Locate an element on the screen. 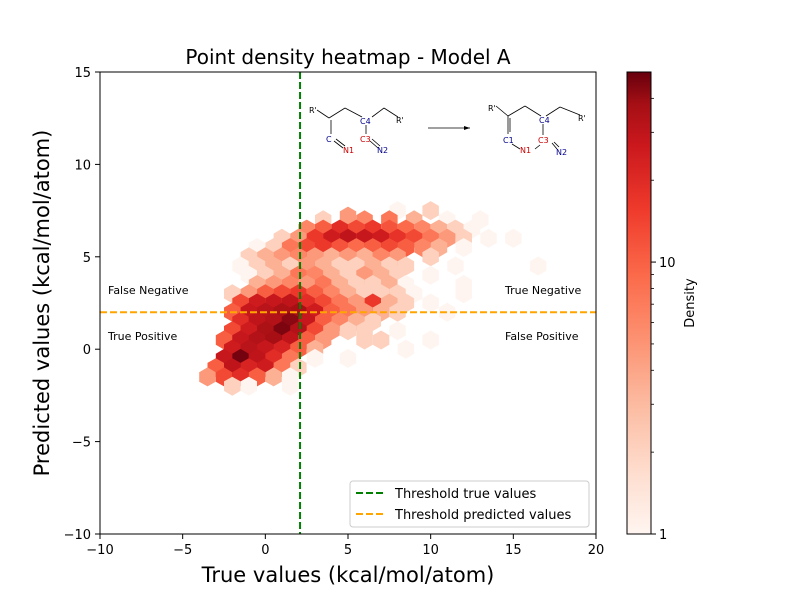 This screenshot has height=600, width=800. colorbar-label: Density is located at coordinates (690, 303).